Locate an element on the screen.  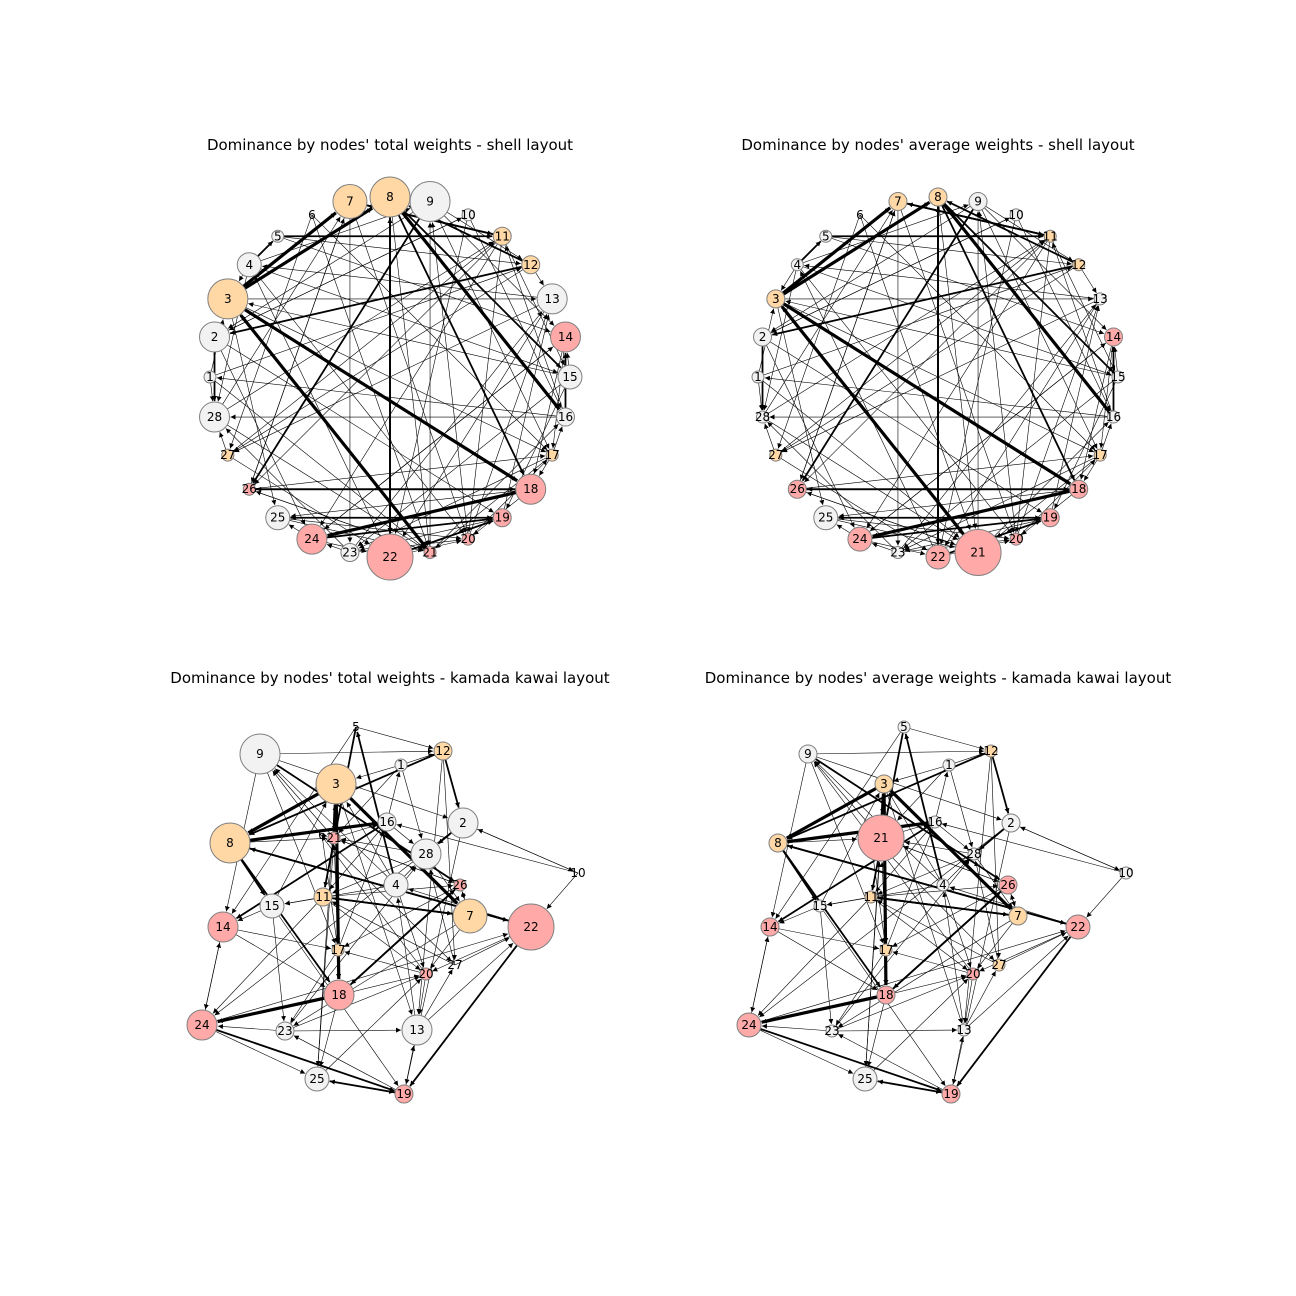
node-label: 8 is located at coordinates (390, 197).